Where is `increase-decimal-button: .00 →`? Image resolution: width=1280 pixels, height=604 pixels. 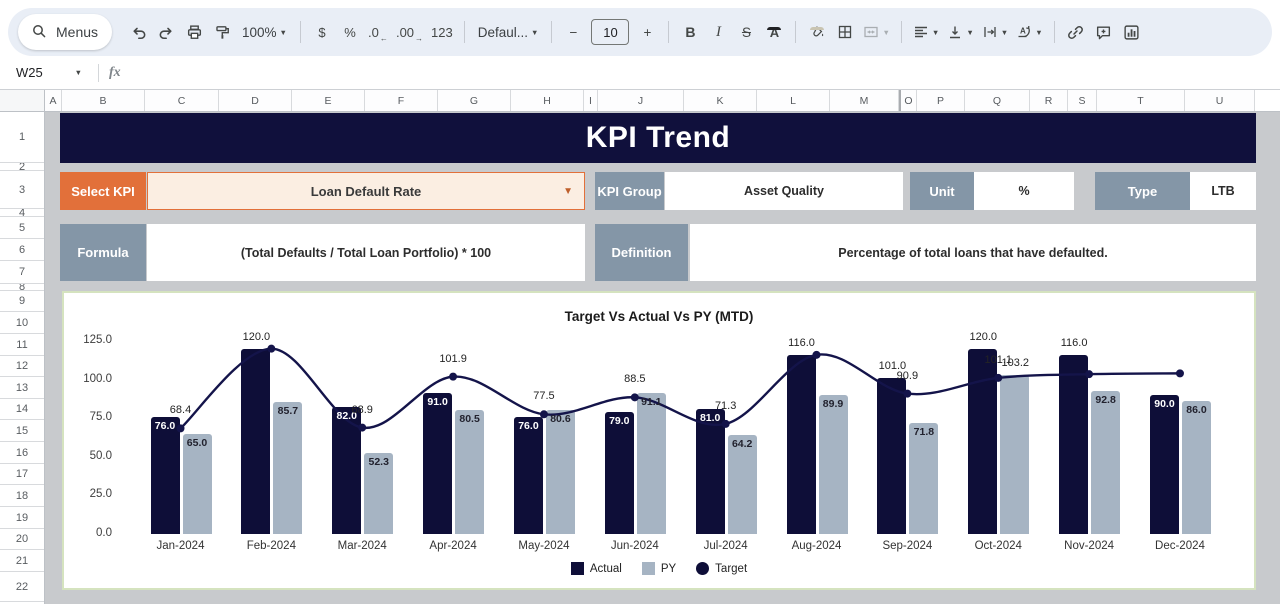
increase-decimal-button: .00 → is located at coordinates (409, 32).